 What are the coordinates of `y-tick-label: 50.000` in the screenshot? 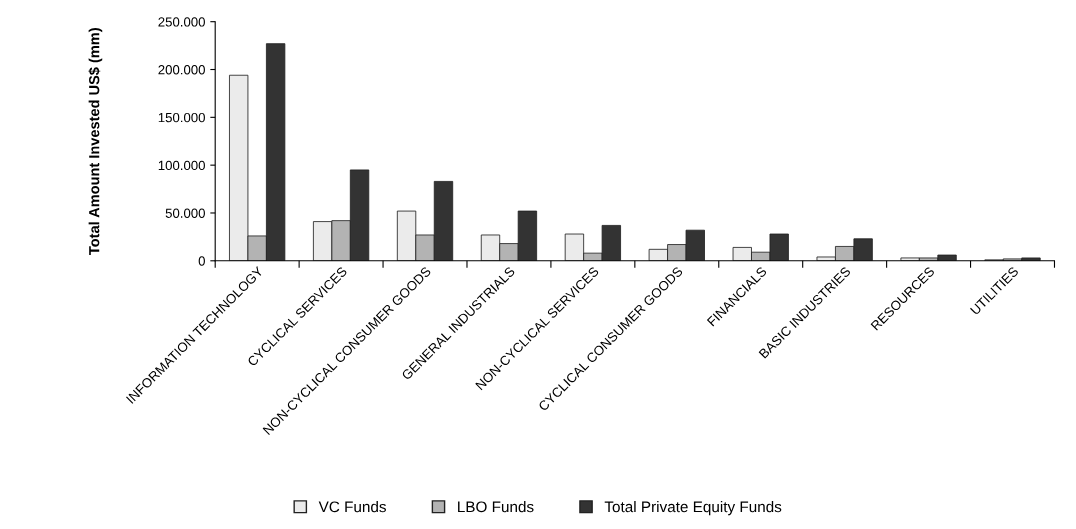 It's located at (185, 213).